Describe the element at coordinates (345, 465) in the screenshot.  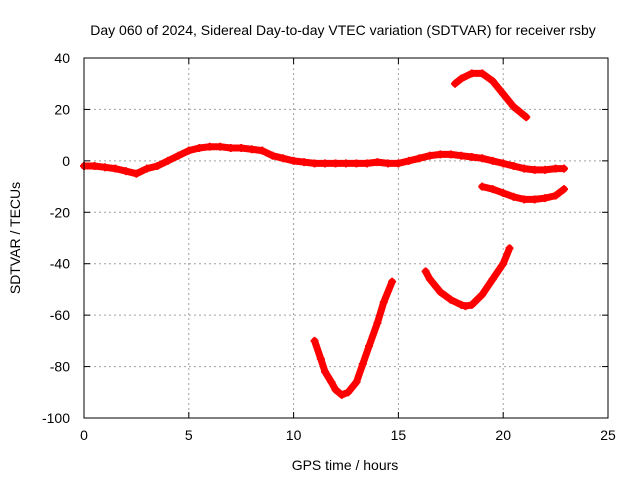
I see `x-axis-label: GPS time / hours` at that location.